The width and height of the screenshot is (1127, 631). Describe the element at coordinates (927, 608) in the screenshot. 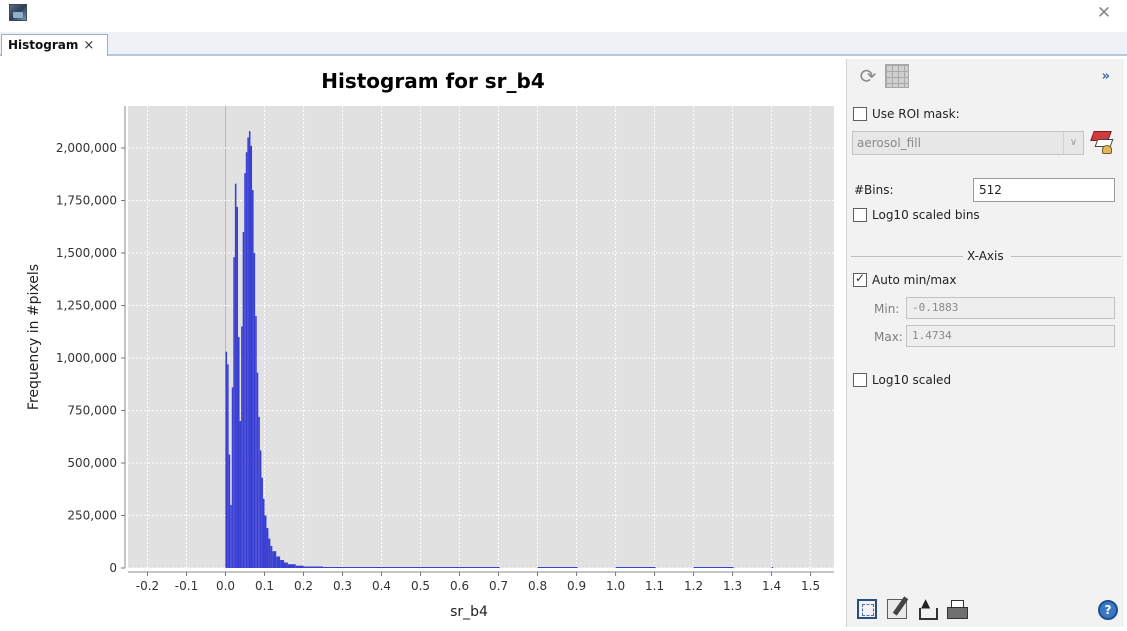

I see `export-icon` at that location.